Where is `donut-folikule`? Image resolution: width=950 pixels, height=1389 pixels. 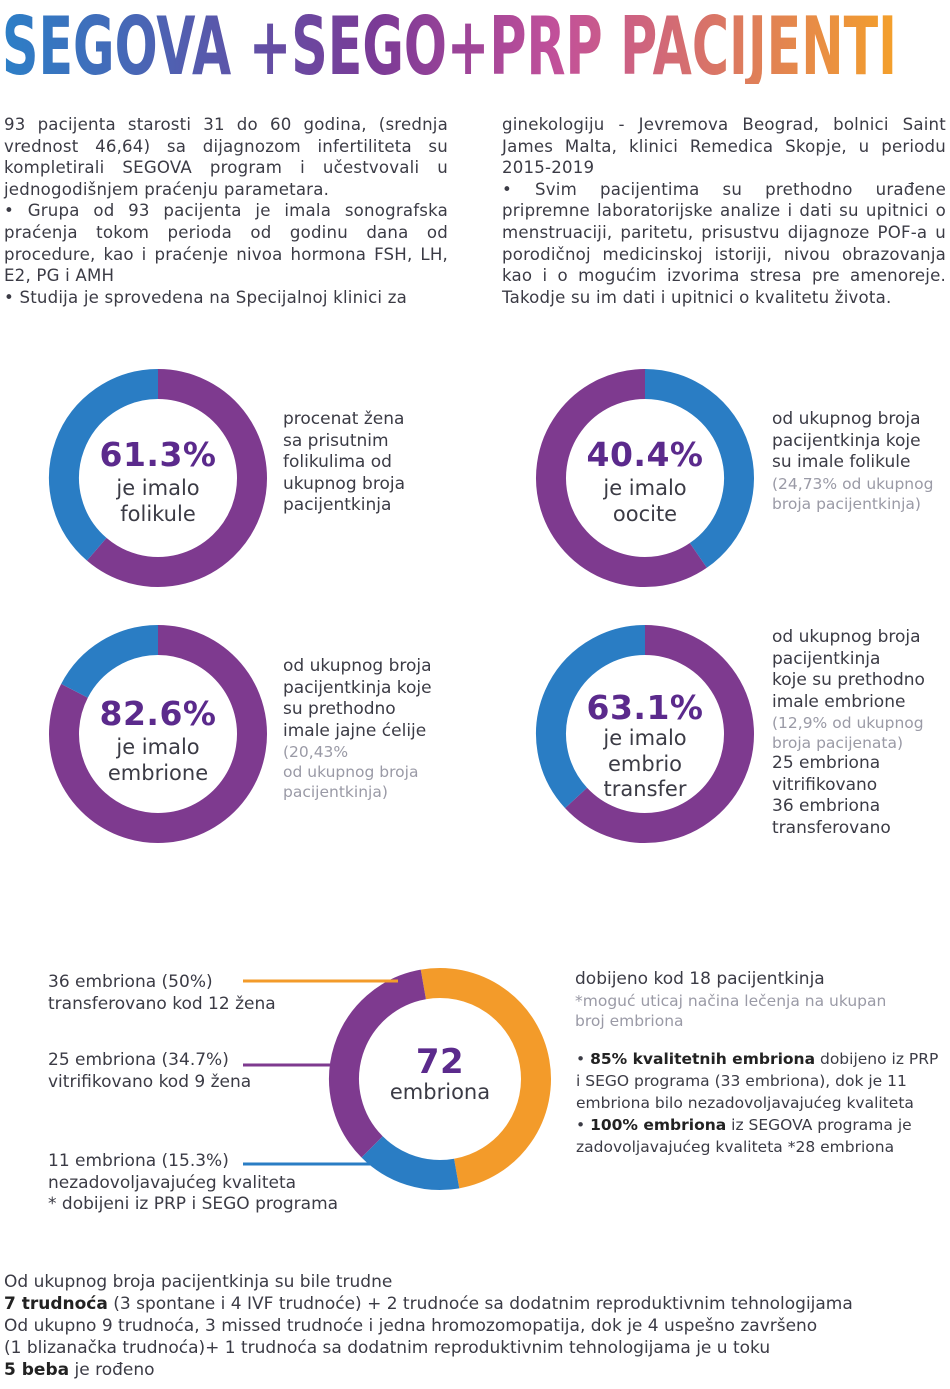
donut-folikule is located at coordinates (158, 478).